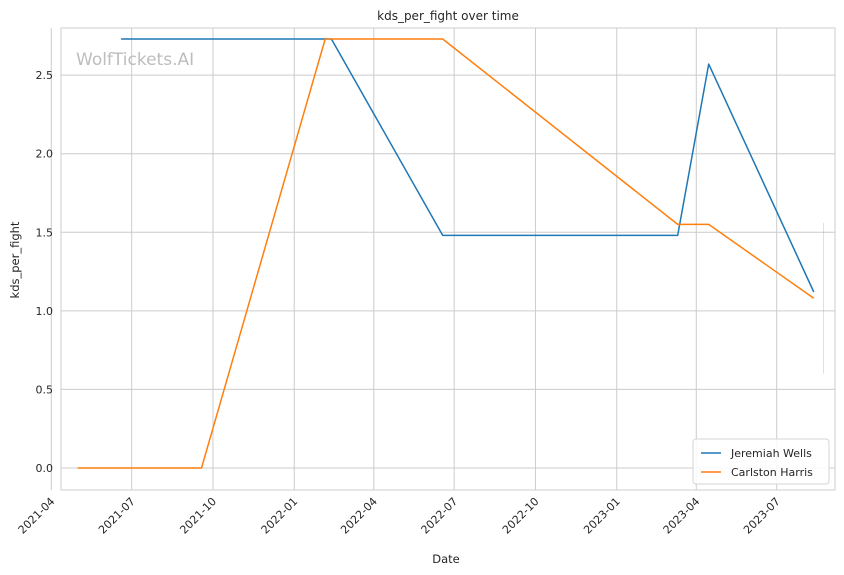 The height and width of the screenshot is (575, 844). I want to click on y-tick-label: 1.5, so click(45, 232).